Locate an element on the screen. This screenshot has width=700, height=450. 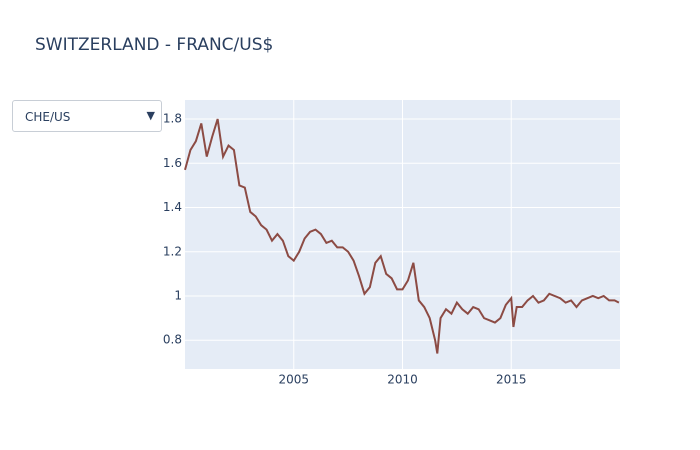
y-tick-label: 1.2 is located at coordinates (172, 251).